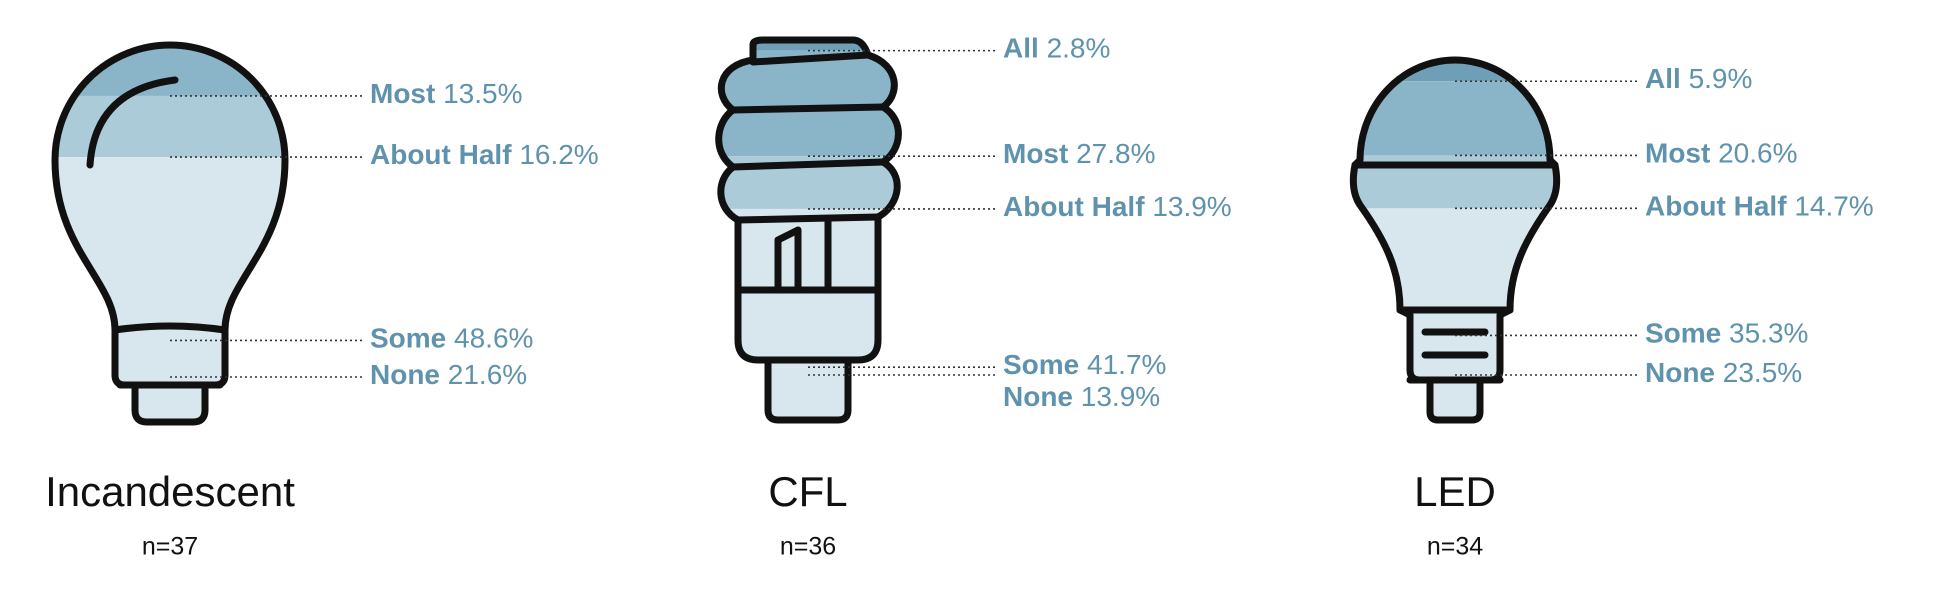  Describe the element at coordinates (1762, 372) in the screenshot. I see `value-label: 23.5%` at that location.